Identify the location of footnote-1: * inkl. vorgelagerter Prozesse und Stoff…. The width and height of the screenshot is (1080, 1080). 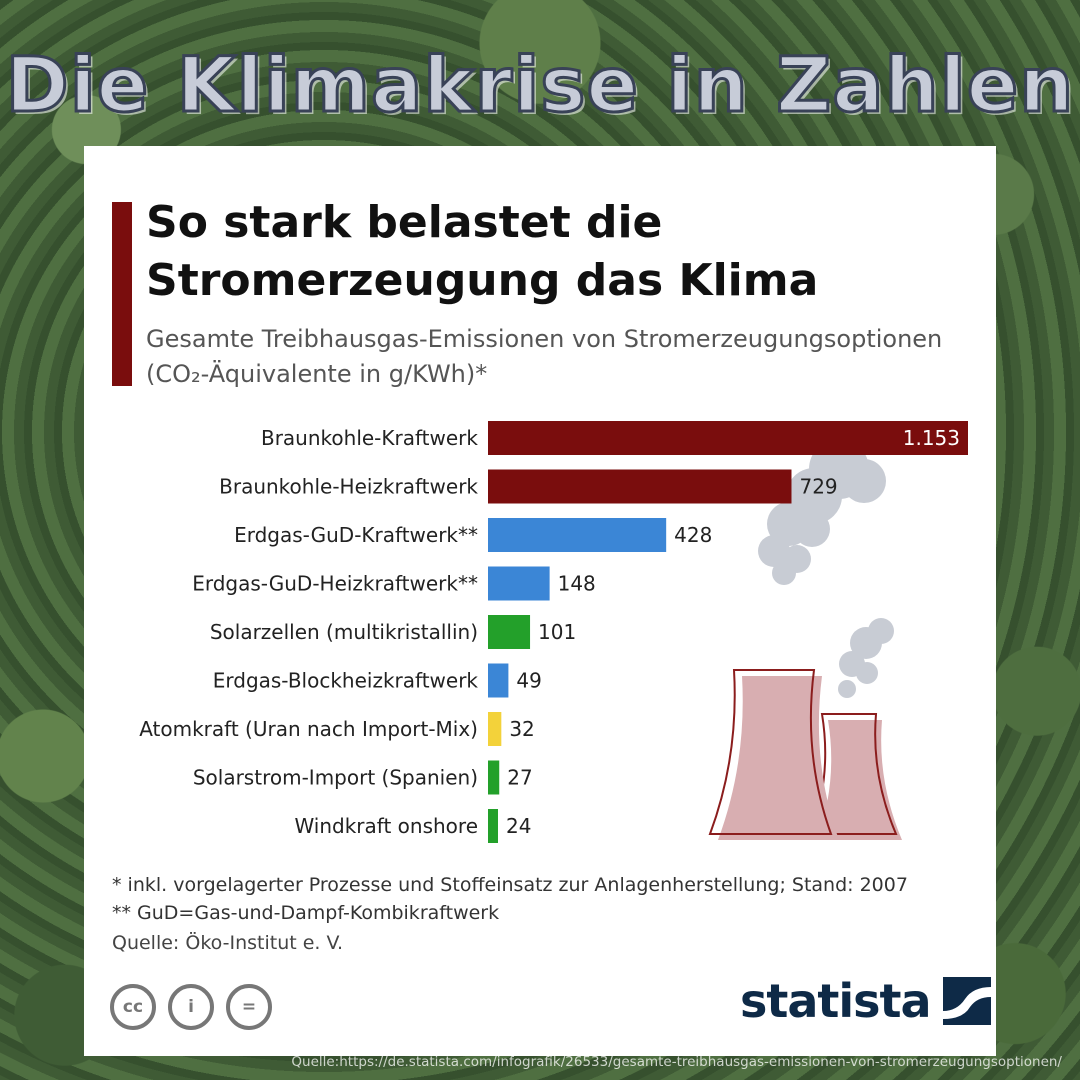
(510, 885).